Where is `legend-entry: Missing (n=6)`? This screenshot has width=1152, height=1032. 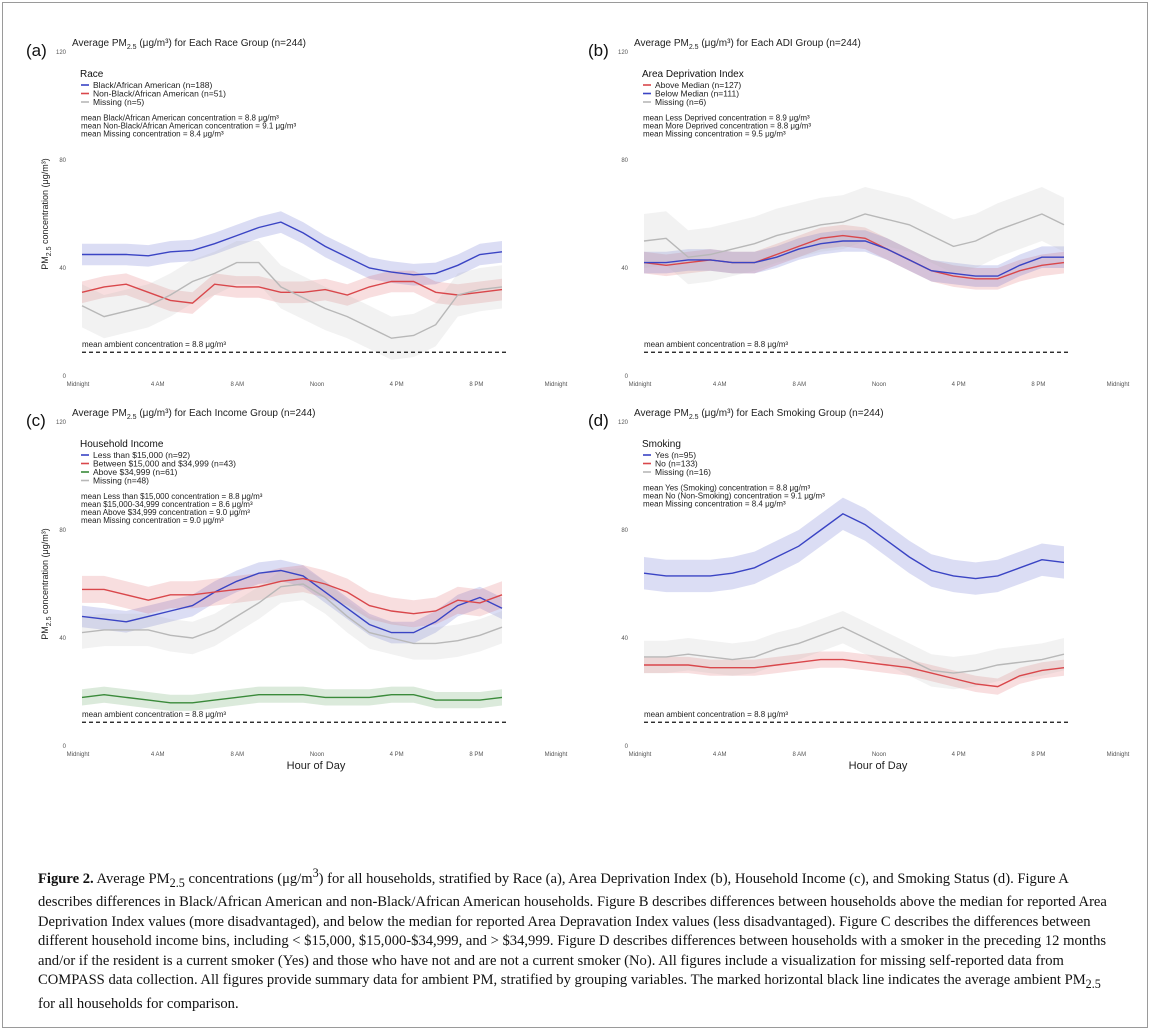
legend-entry: Missing (n=6) is located at coordinates (680, 102).